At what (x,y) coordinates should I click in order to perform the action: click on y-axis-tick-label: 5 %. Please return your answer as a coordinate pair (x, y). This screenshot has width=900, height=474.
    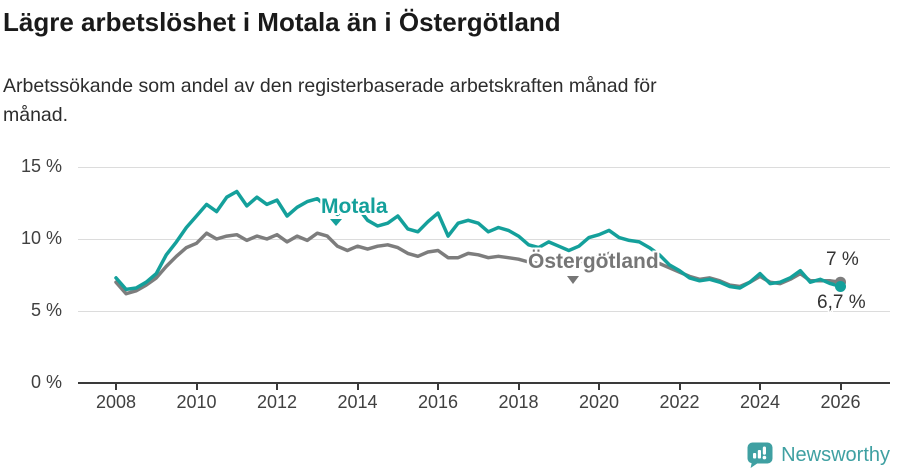
    Looking at the image, I should click on (46, 310).